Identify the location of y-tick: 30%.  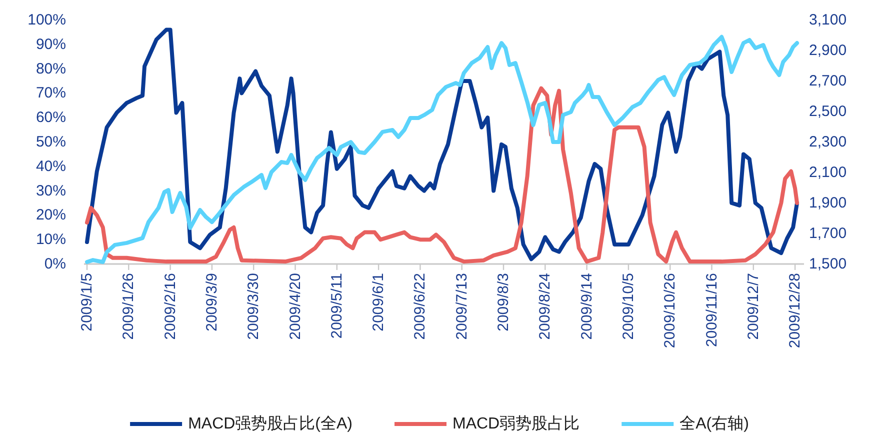
(51, 191).